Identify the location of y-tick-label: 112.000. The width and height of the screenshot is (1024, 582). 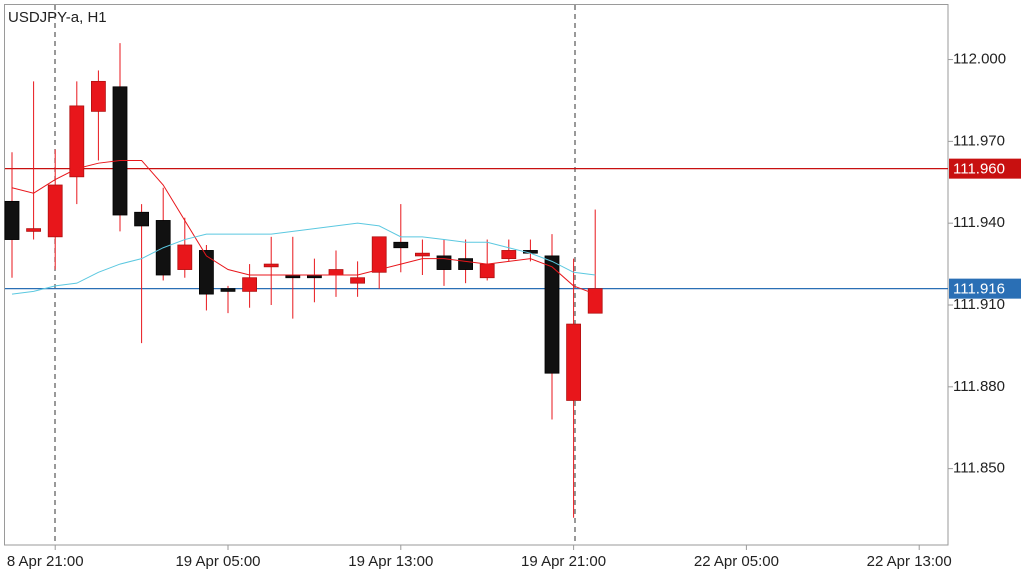
(979, 59).